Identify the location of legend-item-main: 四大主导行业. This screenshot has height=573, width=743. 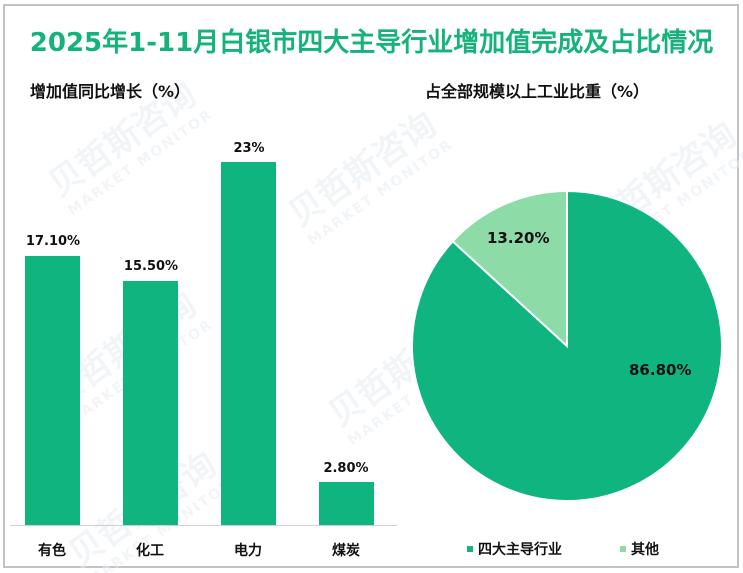
(514, 549).